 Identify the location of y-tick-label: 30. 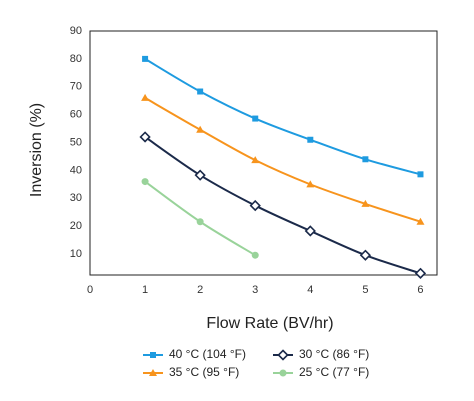
(76, 198).